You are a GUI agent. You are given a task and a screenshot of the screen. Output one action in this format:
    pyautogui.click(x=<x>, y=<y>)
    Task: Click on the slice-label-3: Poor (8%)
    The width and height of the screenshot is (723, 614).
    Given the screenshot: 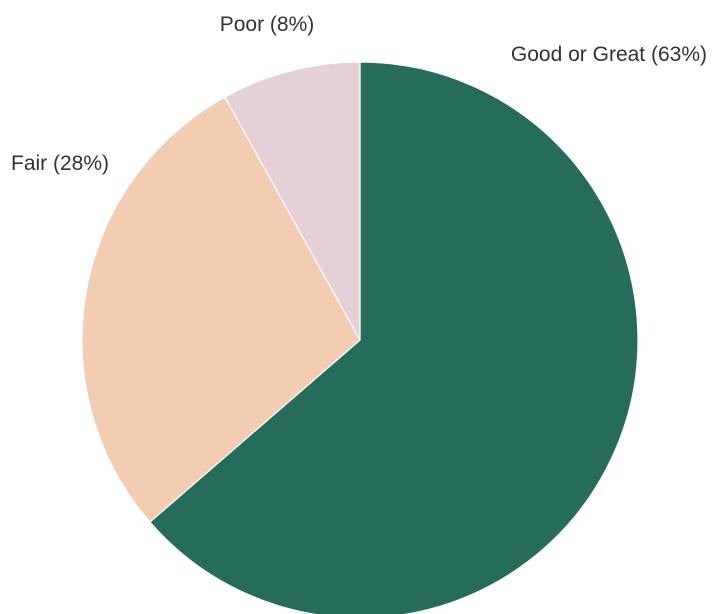 What is the action you would take?
    pyautogui.click(x=267, y=24)
    